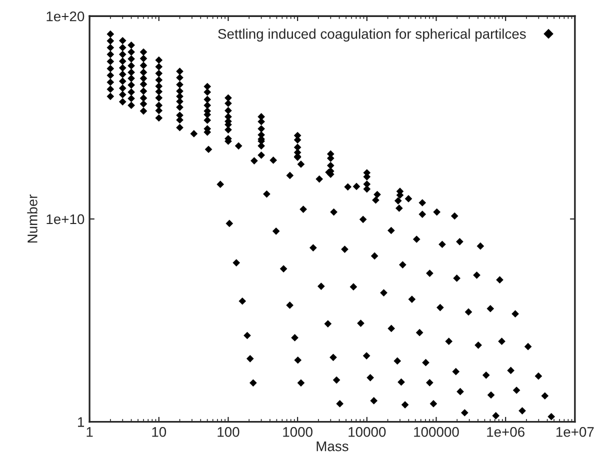 The width and height of the screenshot is (597, 461). Describe the element at coordinates (65, 16) in the screenshot. I see `y-tick-label: 1e+20` at that location.